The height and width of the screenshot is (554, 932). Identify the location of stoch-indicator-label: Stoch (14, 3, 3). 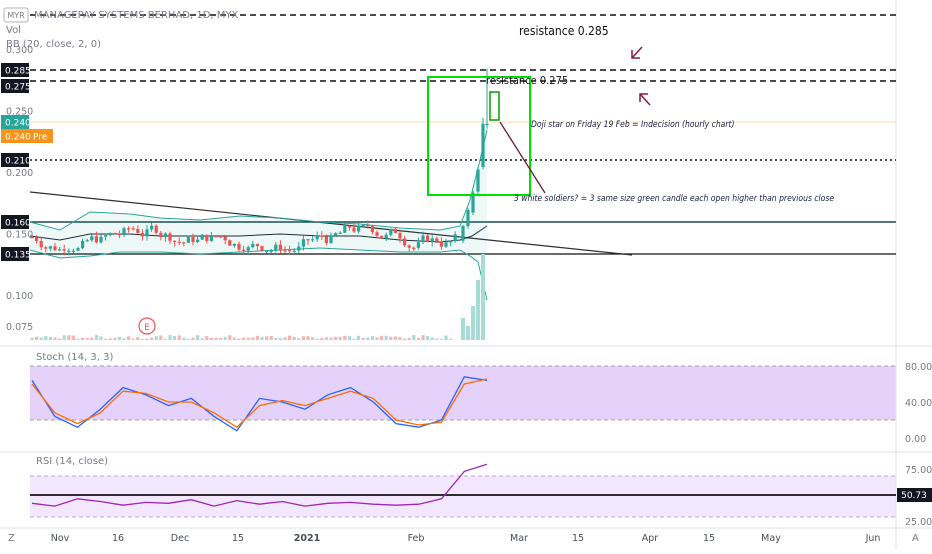
(74, 357).